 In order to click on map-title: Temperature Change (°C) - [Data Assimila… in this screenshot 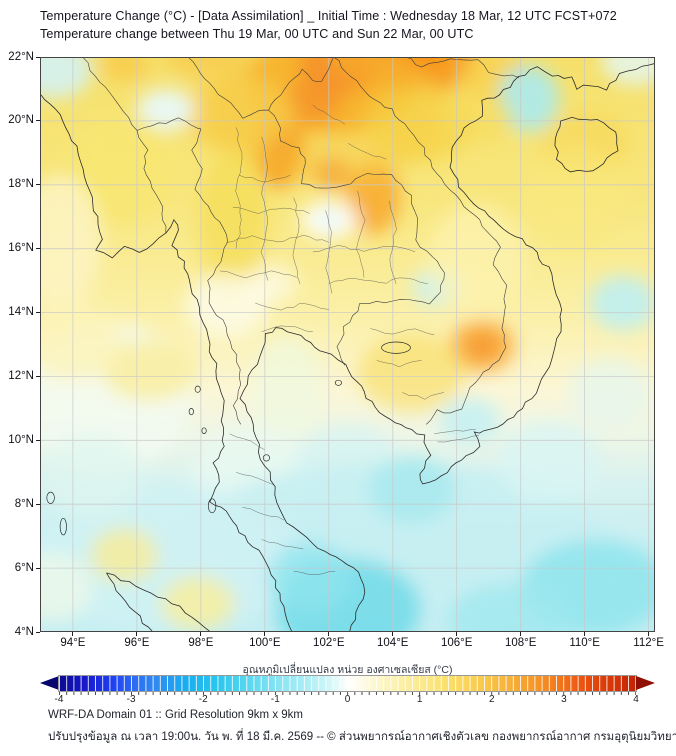, I will do `click(328, 16)`.